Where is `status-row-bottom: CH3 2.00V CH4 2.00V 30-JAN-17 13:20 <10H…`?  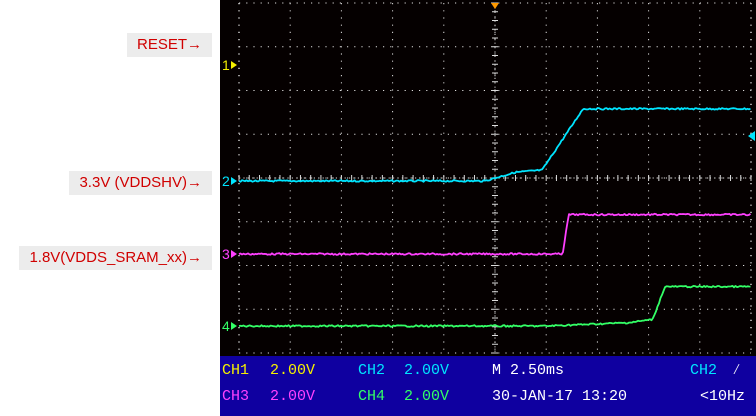
status-row-bottom: CH3 2.00V CH4 2.00V 30-JAN-17 13:20 <10H… is located at coordinates (488, 397).